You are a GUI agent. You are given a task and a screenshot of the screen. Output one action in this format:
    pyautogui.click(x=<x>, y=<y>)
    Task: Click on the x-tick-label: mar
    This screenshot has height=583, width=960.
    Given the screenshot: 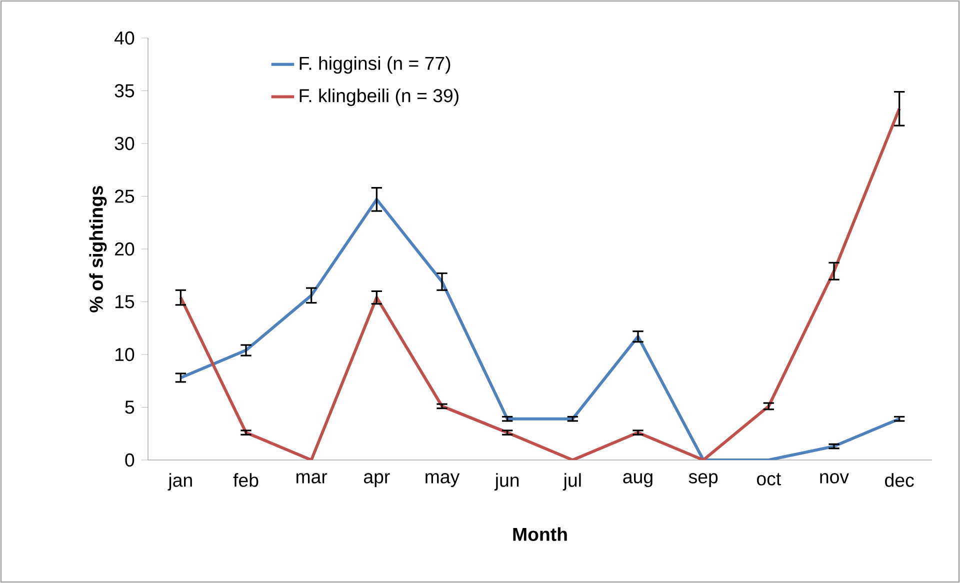 What is the action you would take?
    pyautogui.click(x=312, y=478)
    